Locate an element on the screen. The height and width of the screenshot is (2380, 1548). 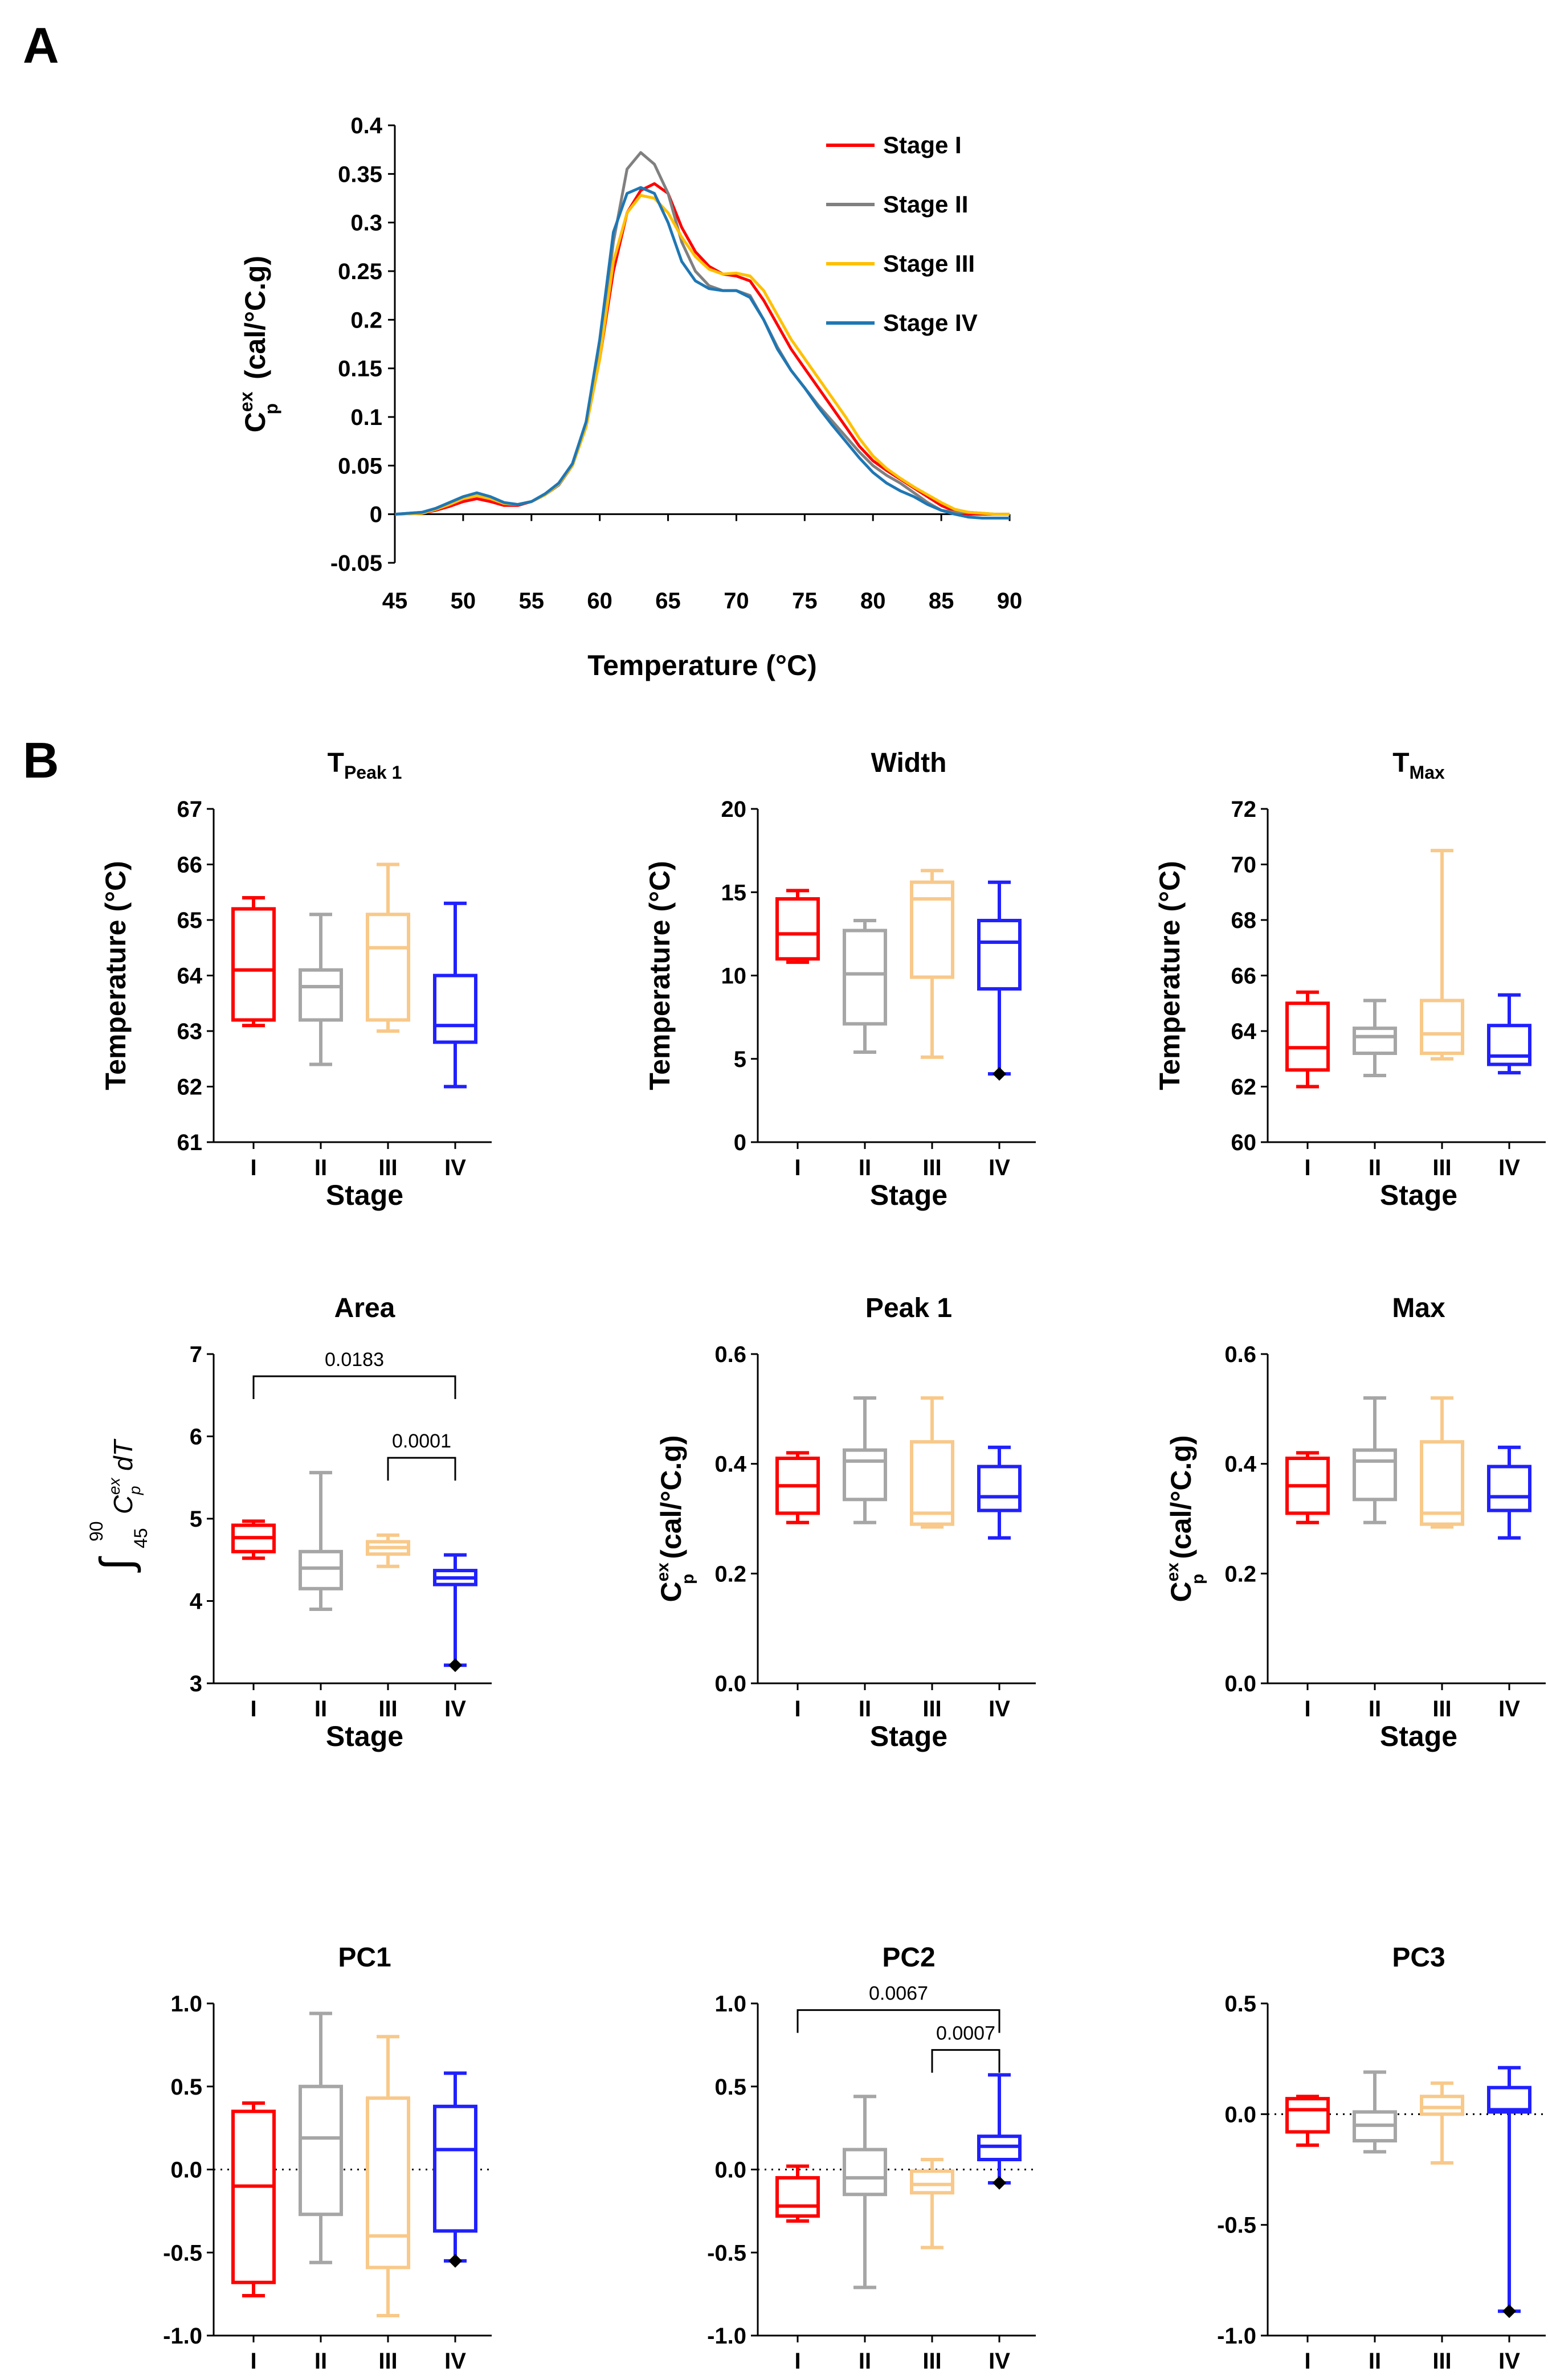
legend-label: Stage III is located at coordinates (929, 263).